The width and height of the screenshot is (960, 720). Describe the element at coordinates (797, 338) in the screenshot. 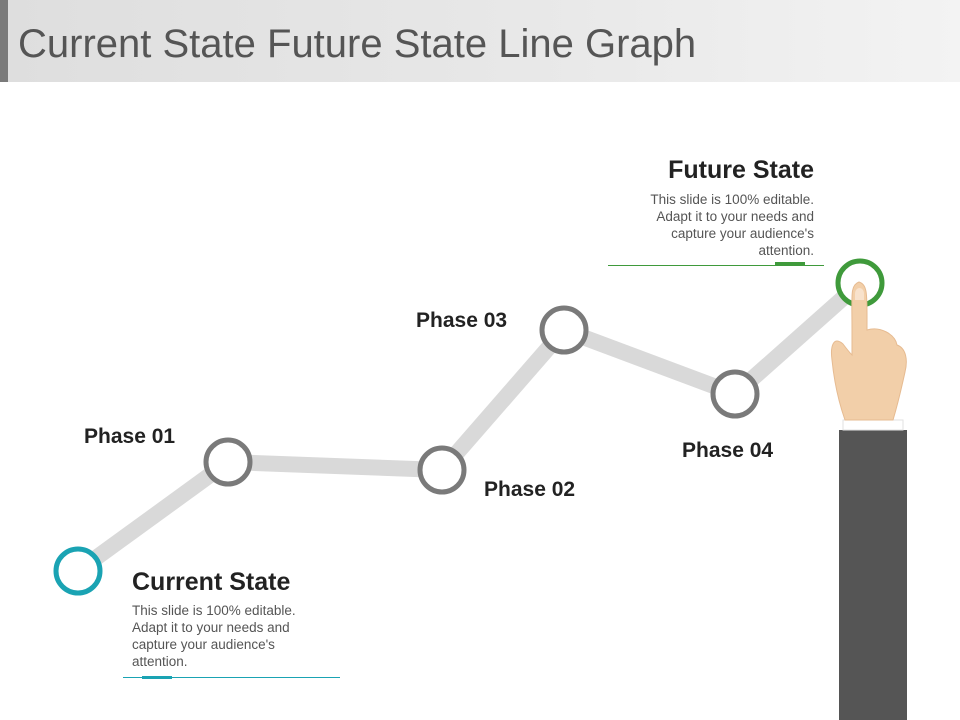

I see `connector-phase4-future` at that location.